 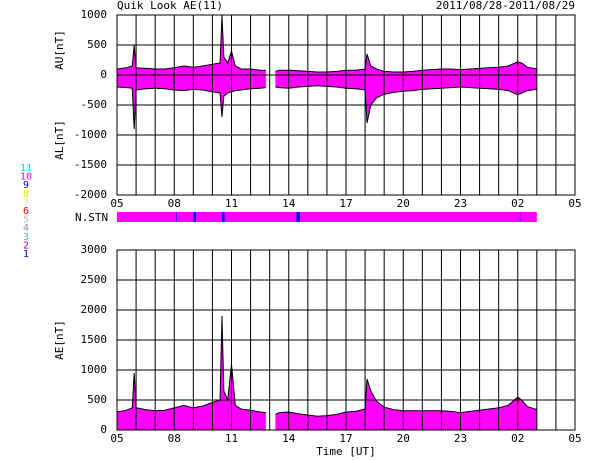 I want to click on date-range: 2011/08/28-2011/08/29, so click(x=505, y=6).